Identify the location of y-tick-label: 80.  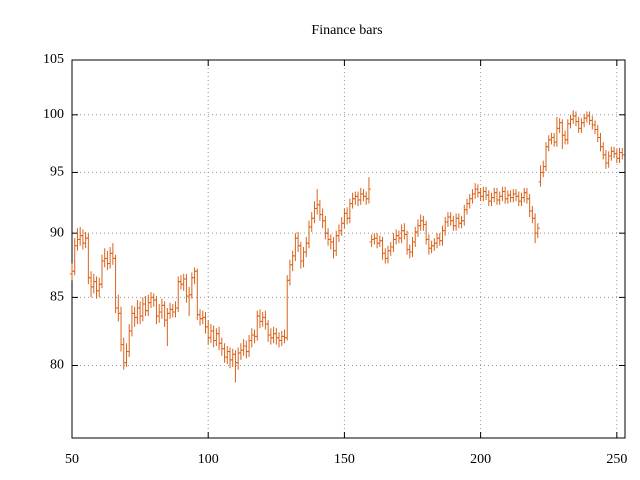
(57, 365).